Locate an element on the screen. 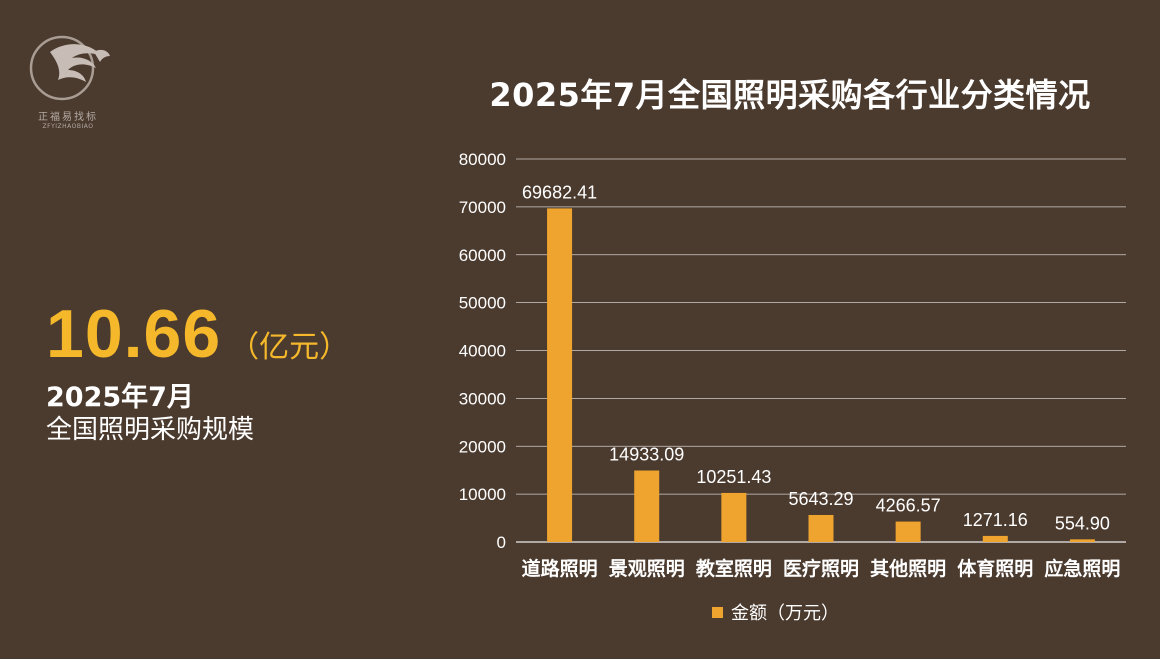  y-tick-label: 50000 is located at coordinates (482, 303).